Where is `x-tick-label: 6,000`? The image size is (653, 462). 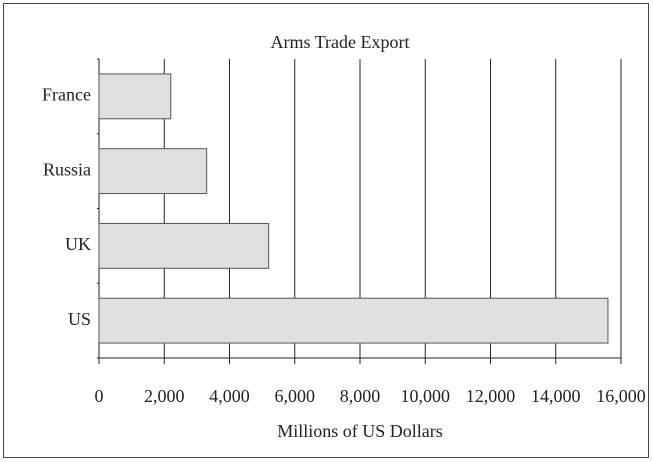
x-tick-label: 6,000 is located at coordinates (295, 396).